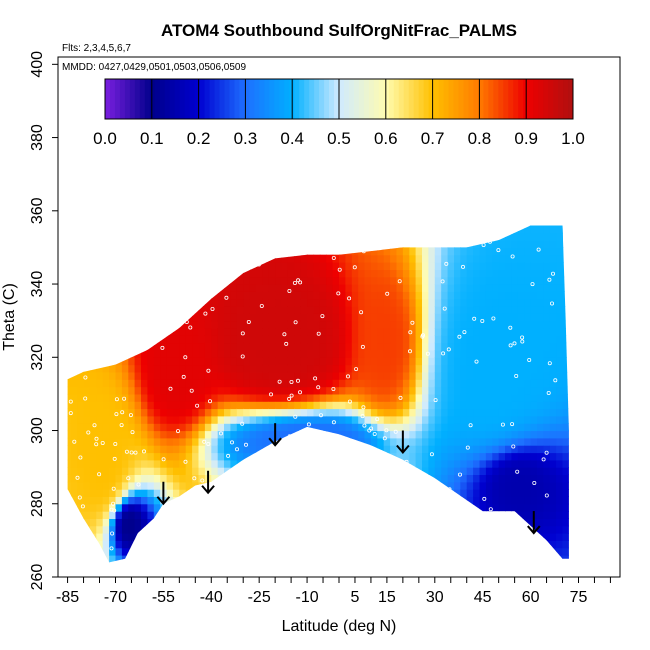 This screenshot has height=650, width=650. I want to click on dates-label: MMDD: 0427,0429,0501,0503,0506,0509, so click(154, 67).